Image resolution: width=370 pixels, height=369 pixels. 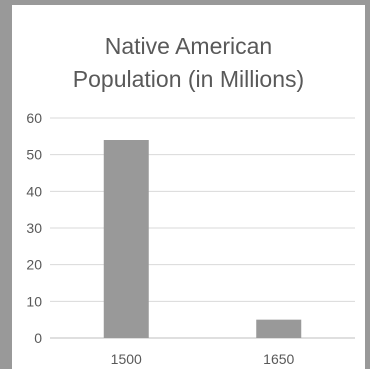 What do you see at coordinates (278, 359) in the screenshot?
I see `x-tick-label-1650: 1650` at bounding box center [278, 359].